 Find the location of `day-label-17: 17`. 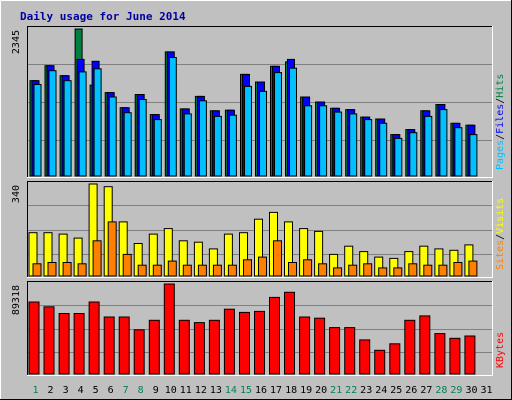

day-label-17: 17 is located at coordinates (276, 390).